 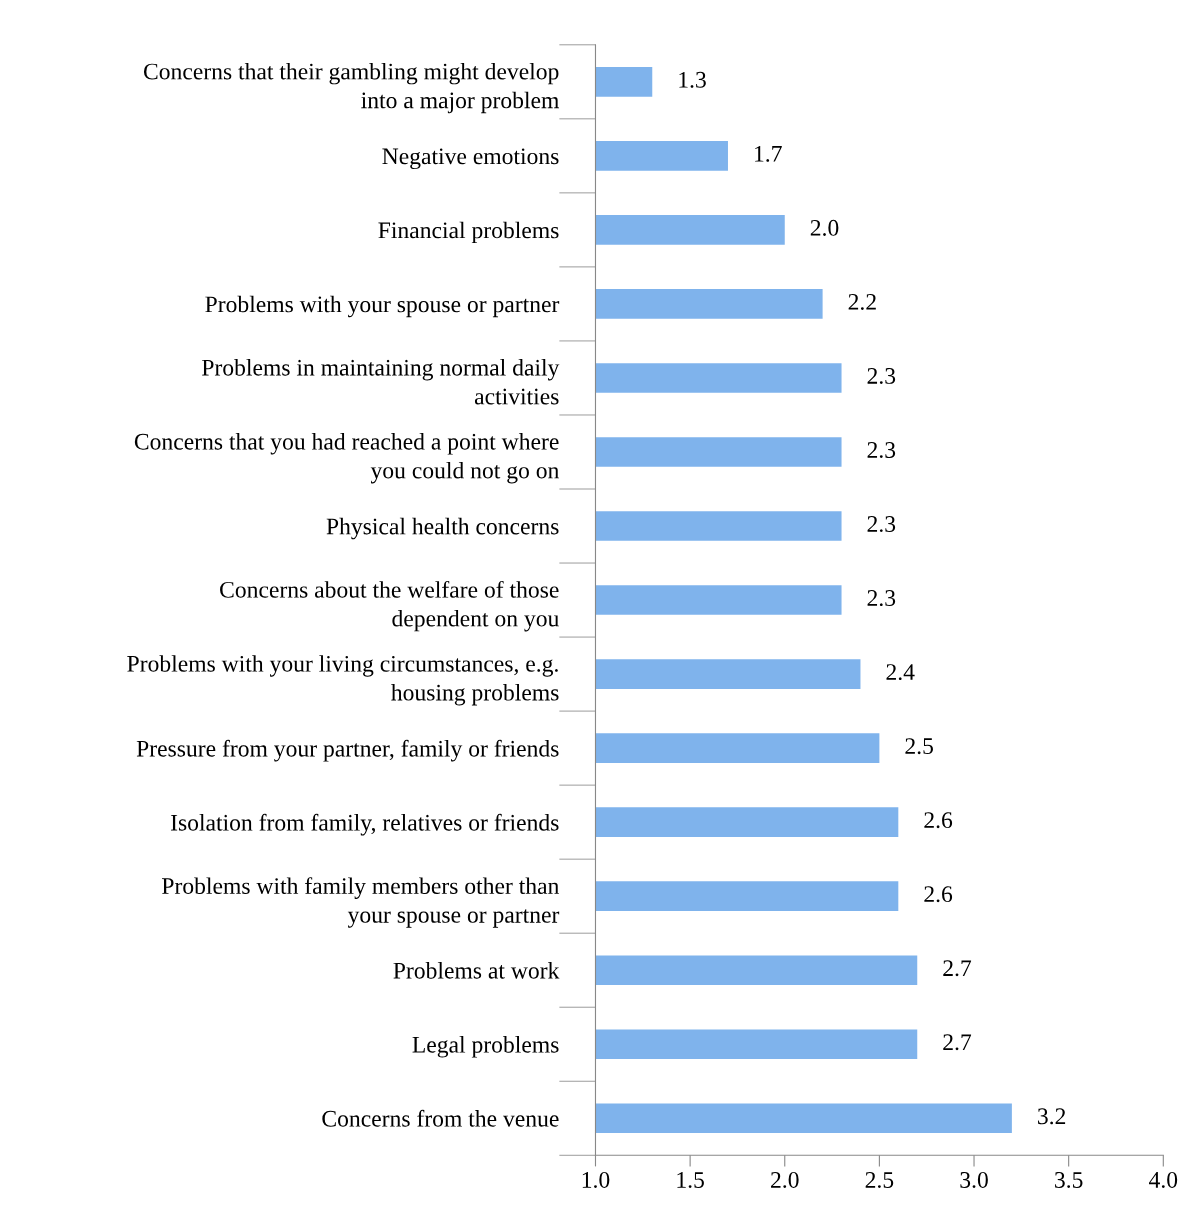 What do you see at coordinates (343, 680) in the screenshot?
I see `y-tick-label: Problems with your living circumstances, e.g. housing problems` at bounding box center [343, 680].